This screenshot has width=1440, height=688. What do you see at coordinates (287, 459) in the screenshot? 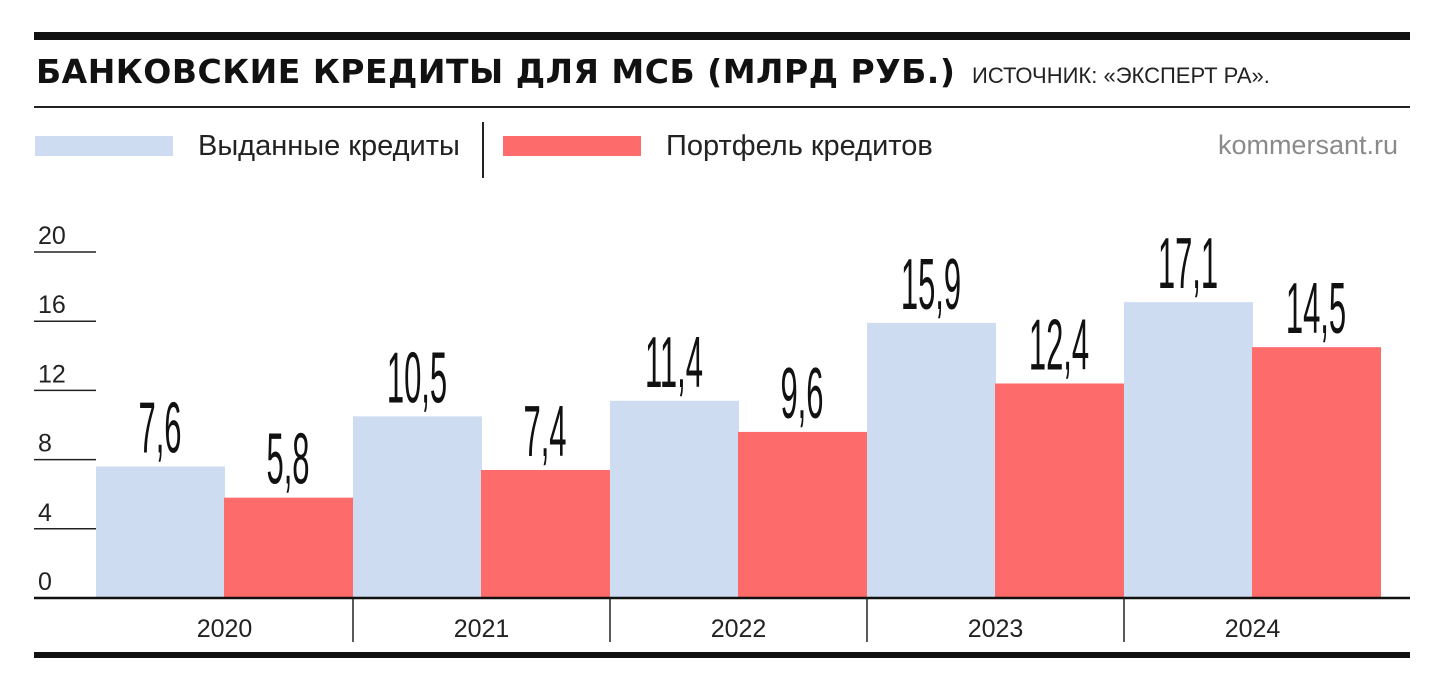
I see `data-label: 5,8` at bounding box center [287, 459].